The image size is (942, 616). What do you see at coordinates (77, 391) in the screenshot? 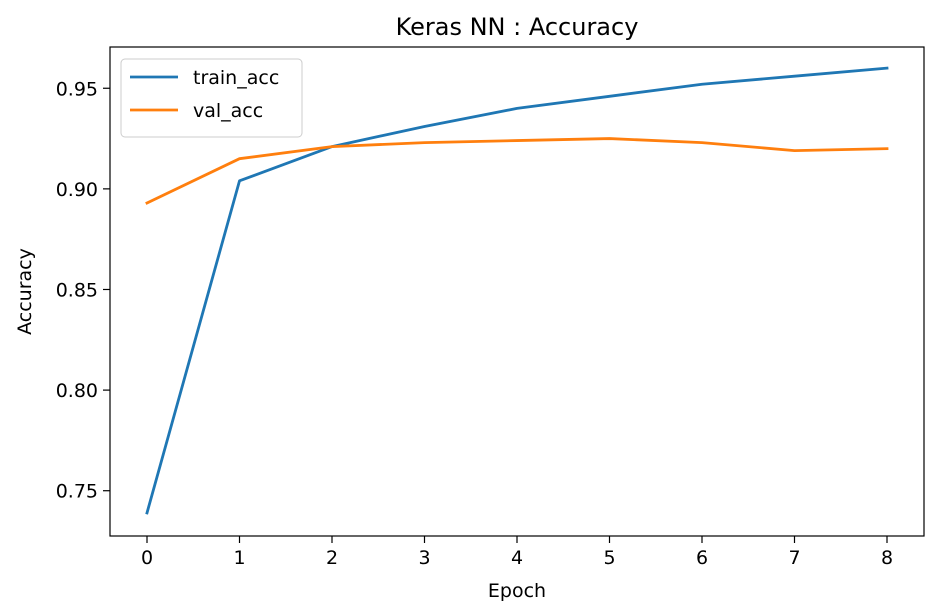
I see `y-tick-label: 0.80` at bounding box center [77, 391].